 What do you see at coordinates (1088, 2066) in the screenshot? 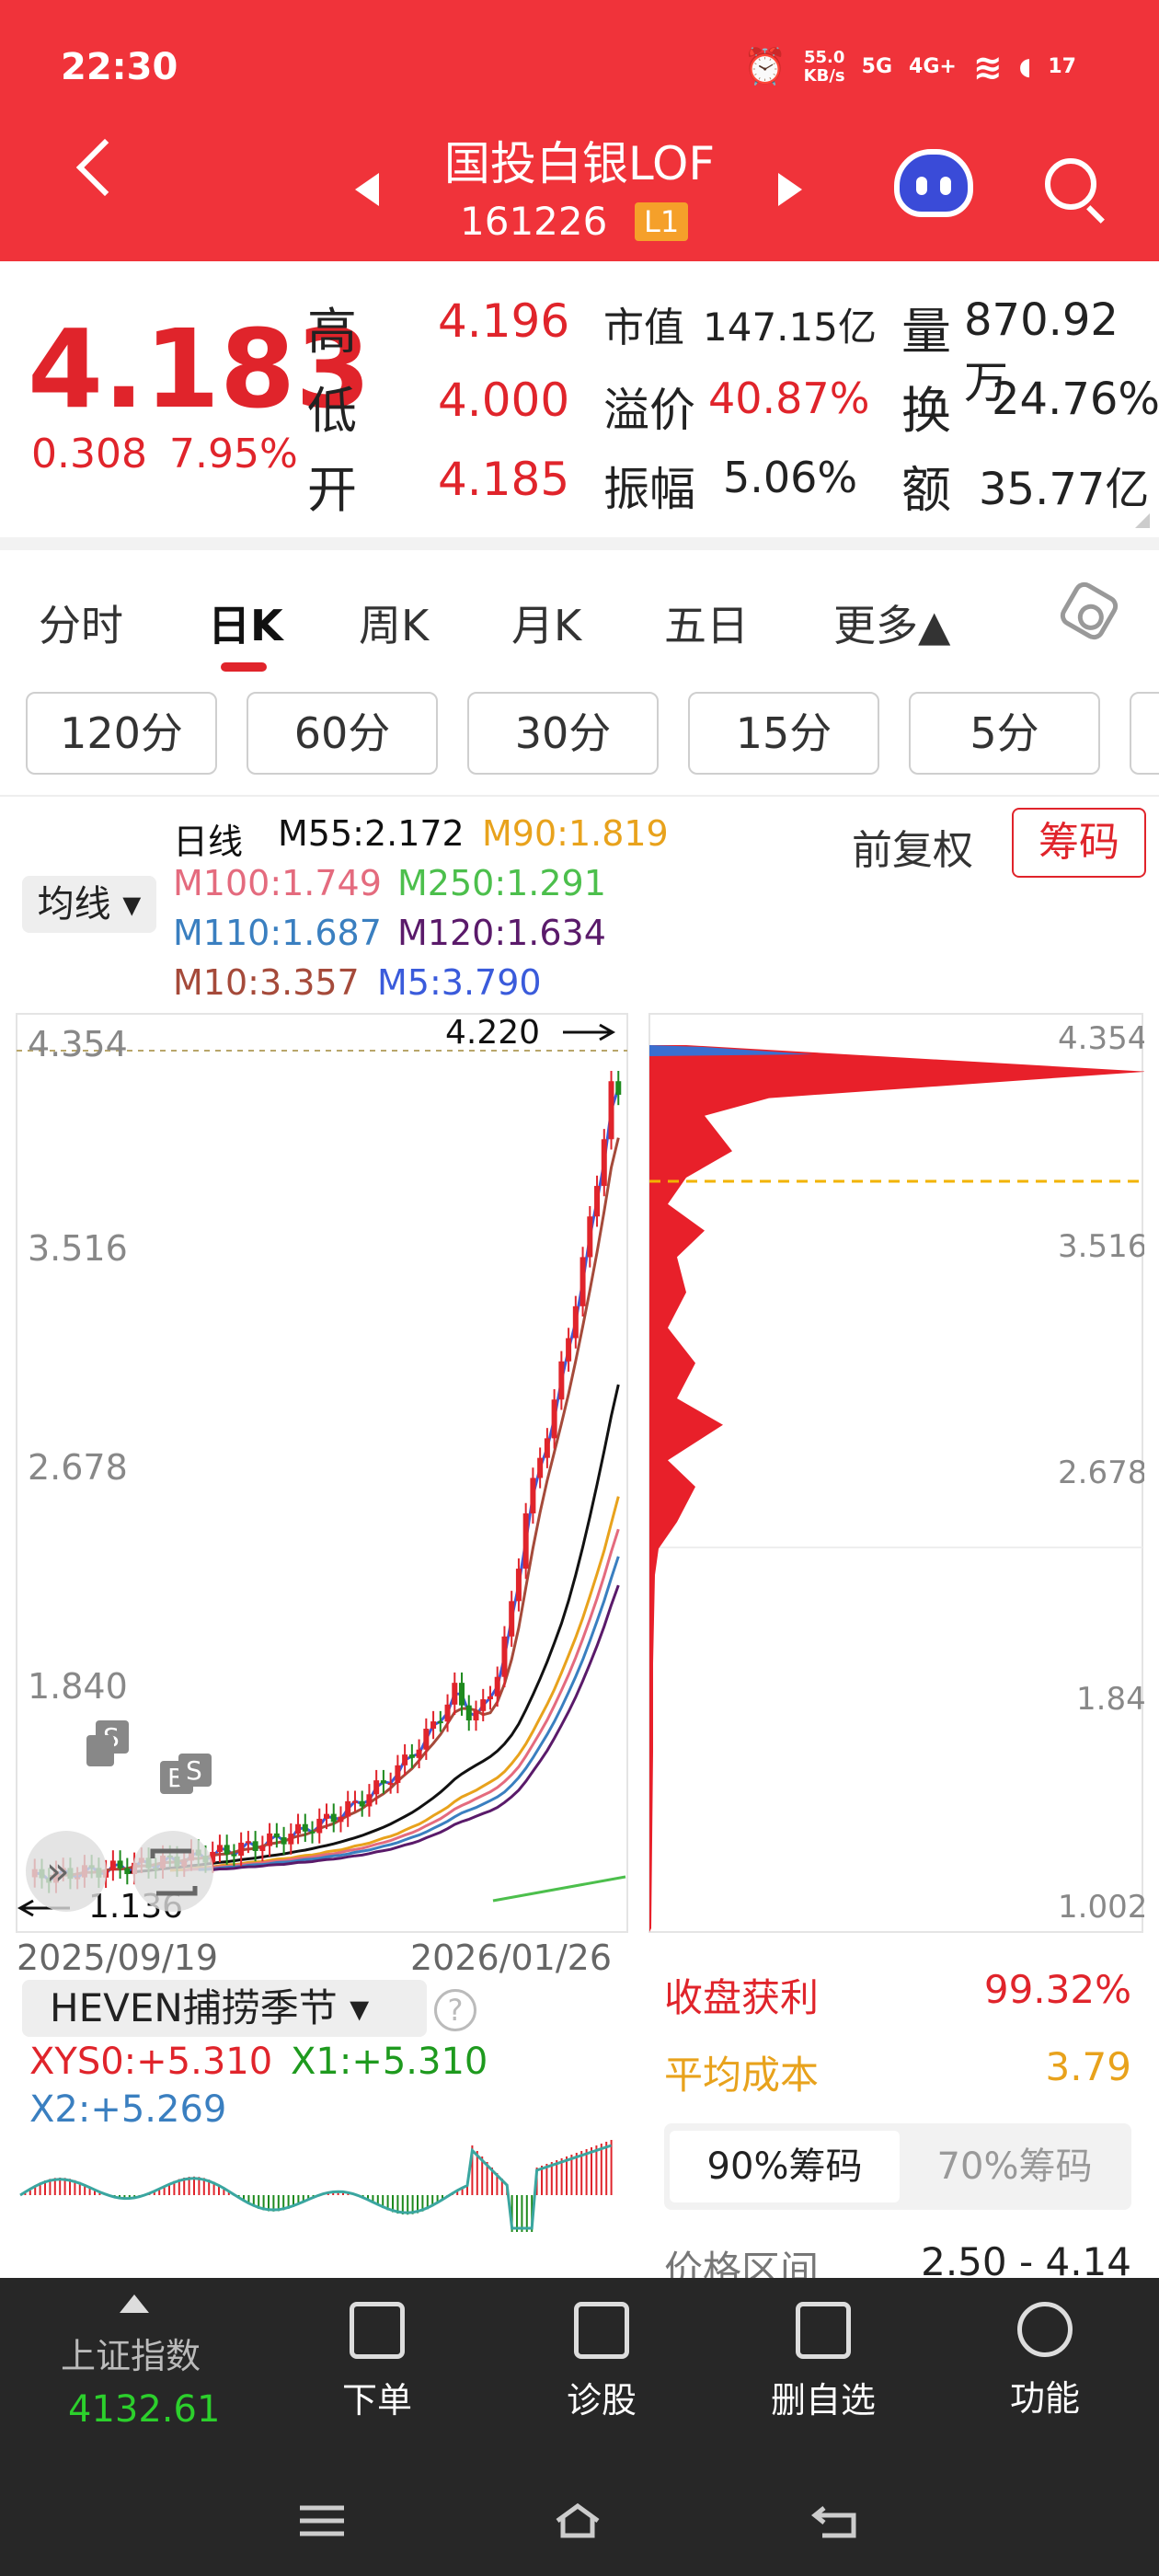
I see `avg-cost-value: 3.79` at bounding box center [1088, 2066].